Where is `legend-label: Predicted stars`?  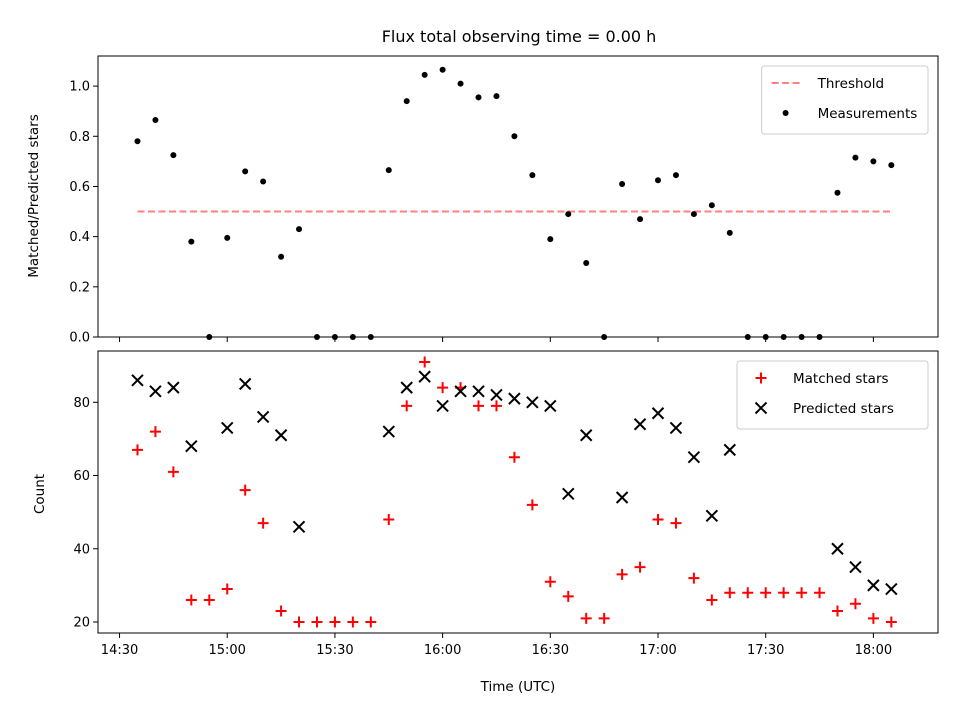 legend-label: Predicted stars is located at coordinates (843, 409).